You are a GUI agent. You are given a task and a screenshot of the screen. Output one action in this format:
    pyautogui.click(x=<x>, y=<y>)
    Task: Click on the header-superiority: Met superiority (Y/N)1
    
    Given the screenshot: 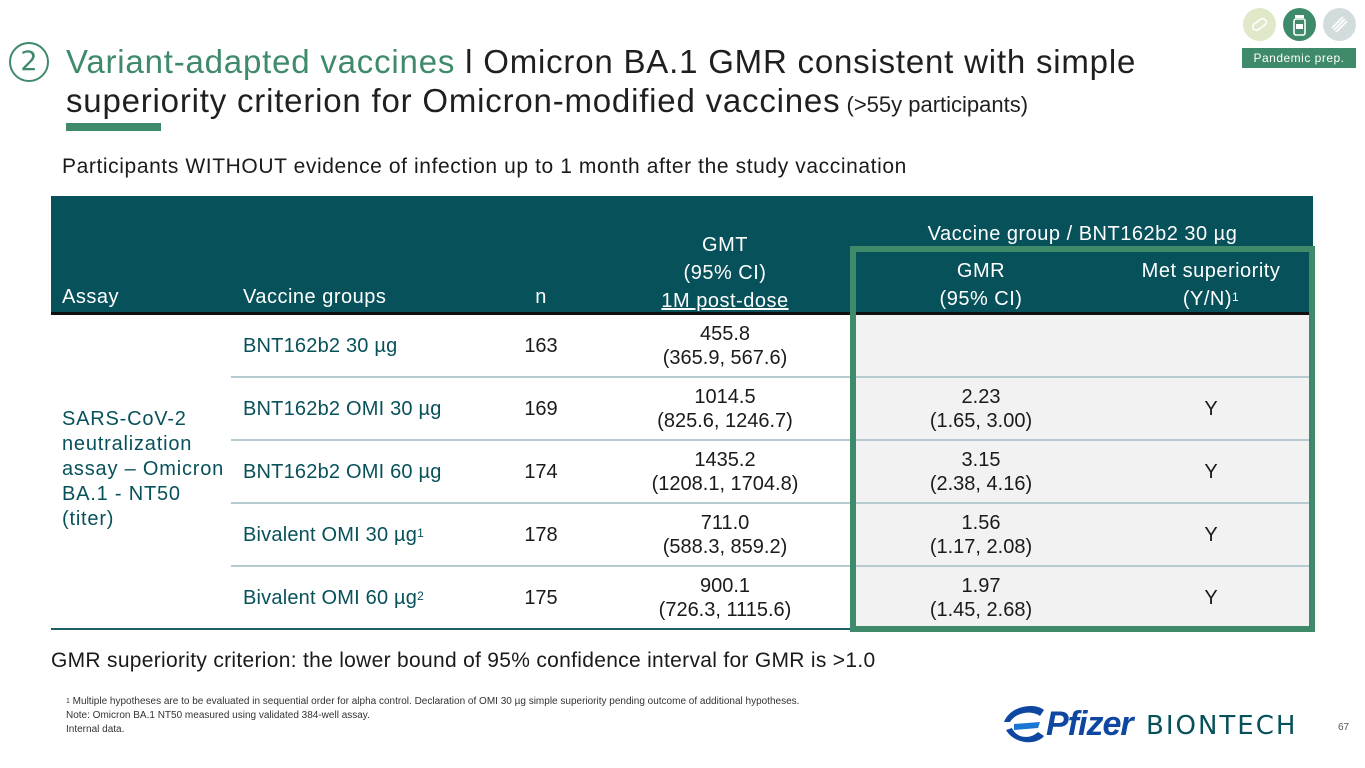 What is the action you would take?
    pyautogui.click(x=1211, y=285)
    